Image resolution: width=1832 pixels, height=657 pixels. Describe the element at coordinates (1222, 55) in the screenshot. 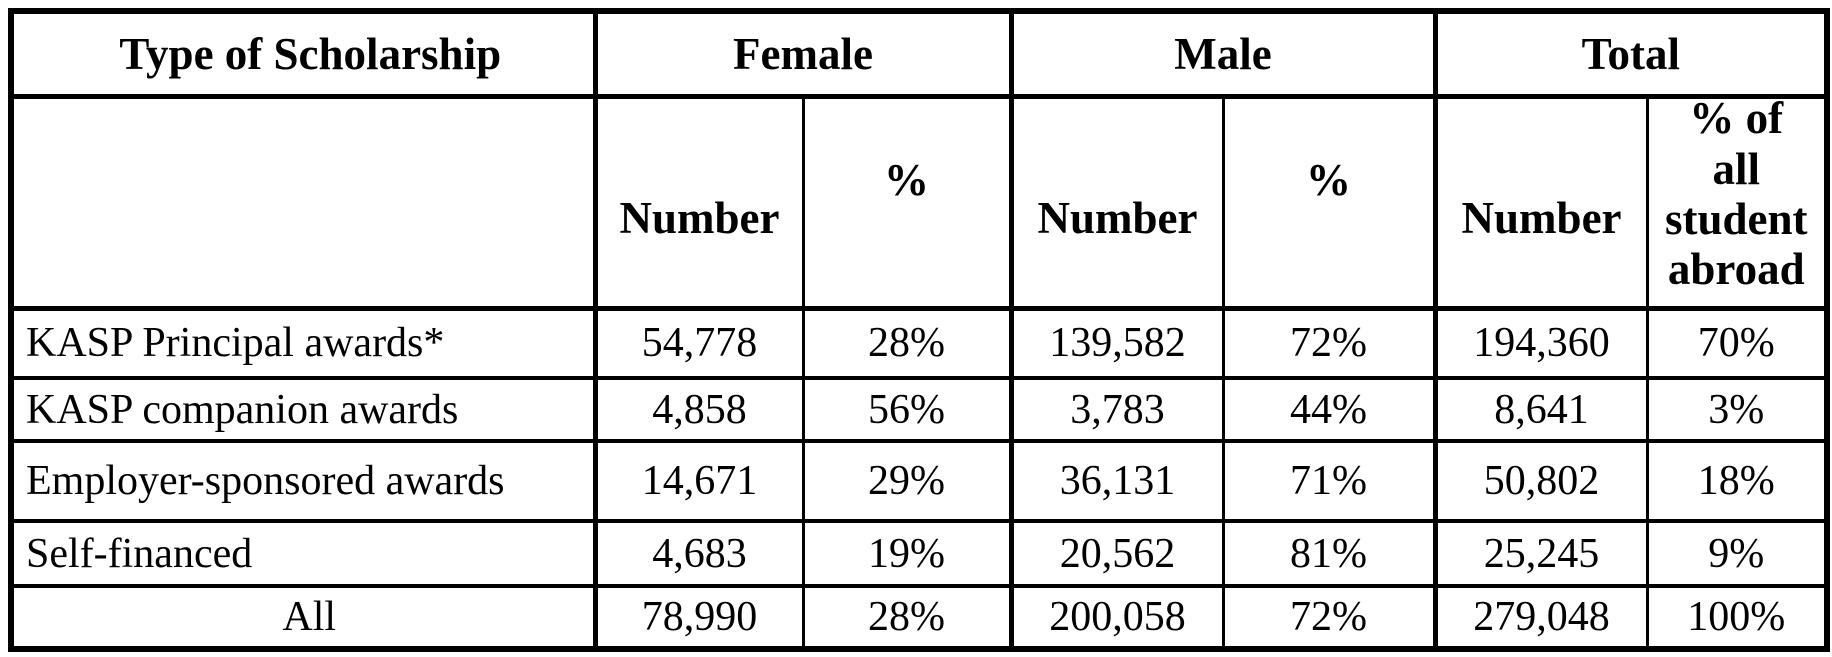

I see `header-group-male: Male` at that location.